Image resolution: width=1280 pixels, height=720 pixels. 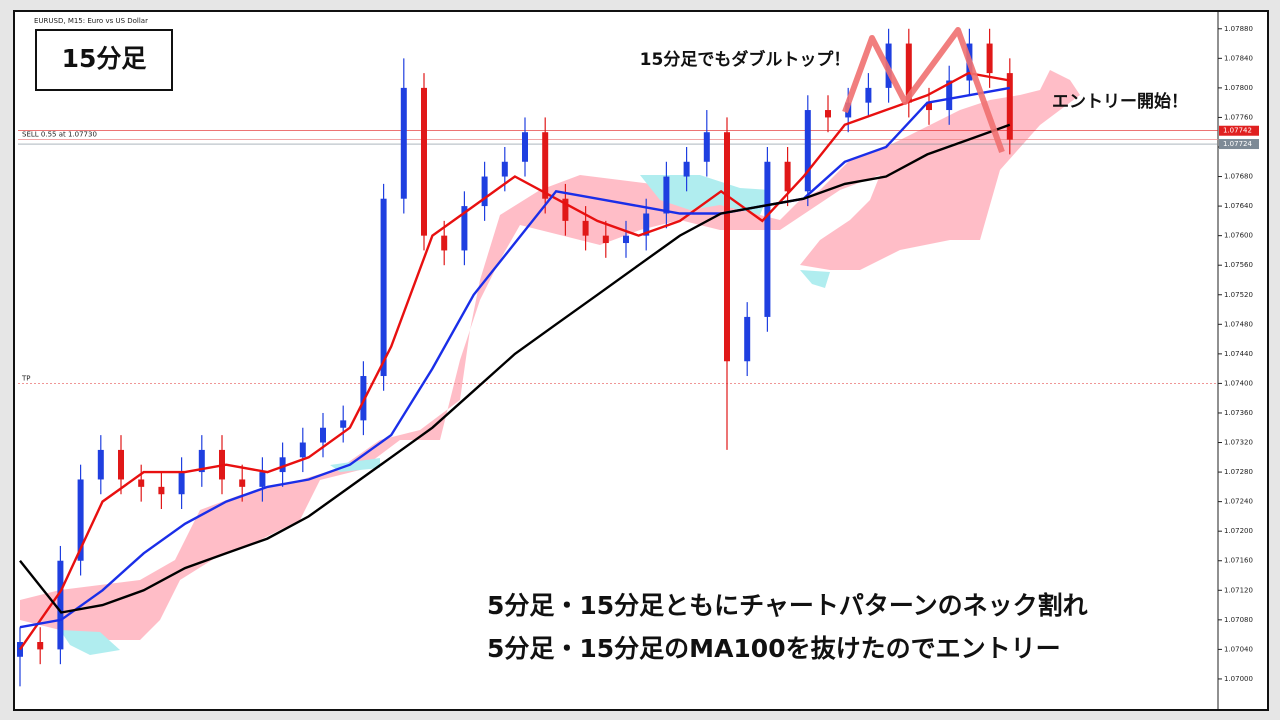 I want to click on price-tag-label: 1.07742, so click(x=1237, y=131).